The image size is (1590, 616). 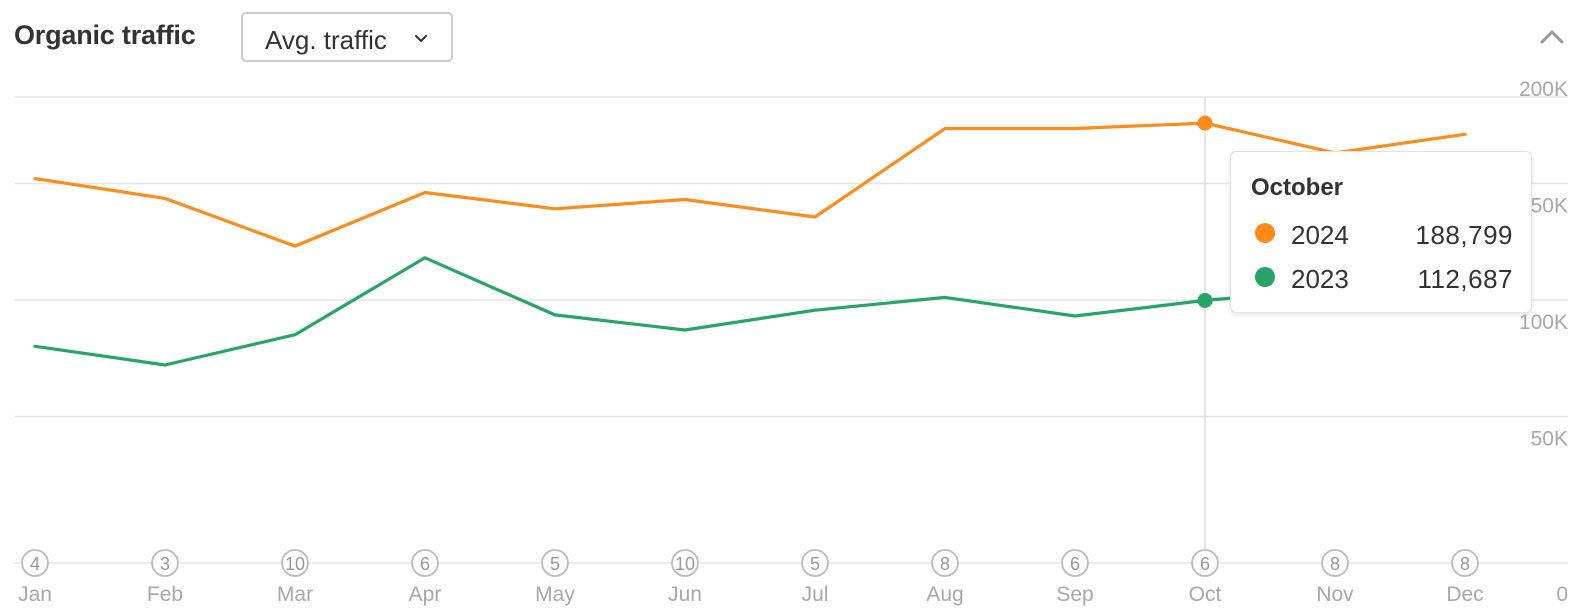 I want to click on chart-title: Organic traffic, so click(x=105, y=35).